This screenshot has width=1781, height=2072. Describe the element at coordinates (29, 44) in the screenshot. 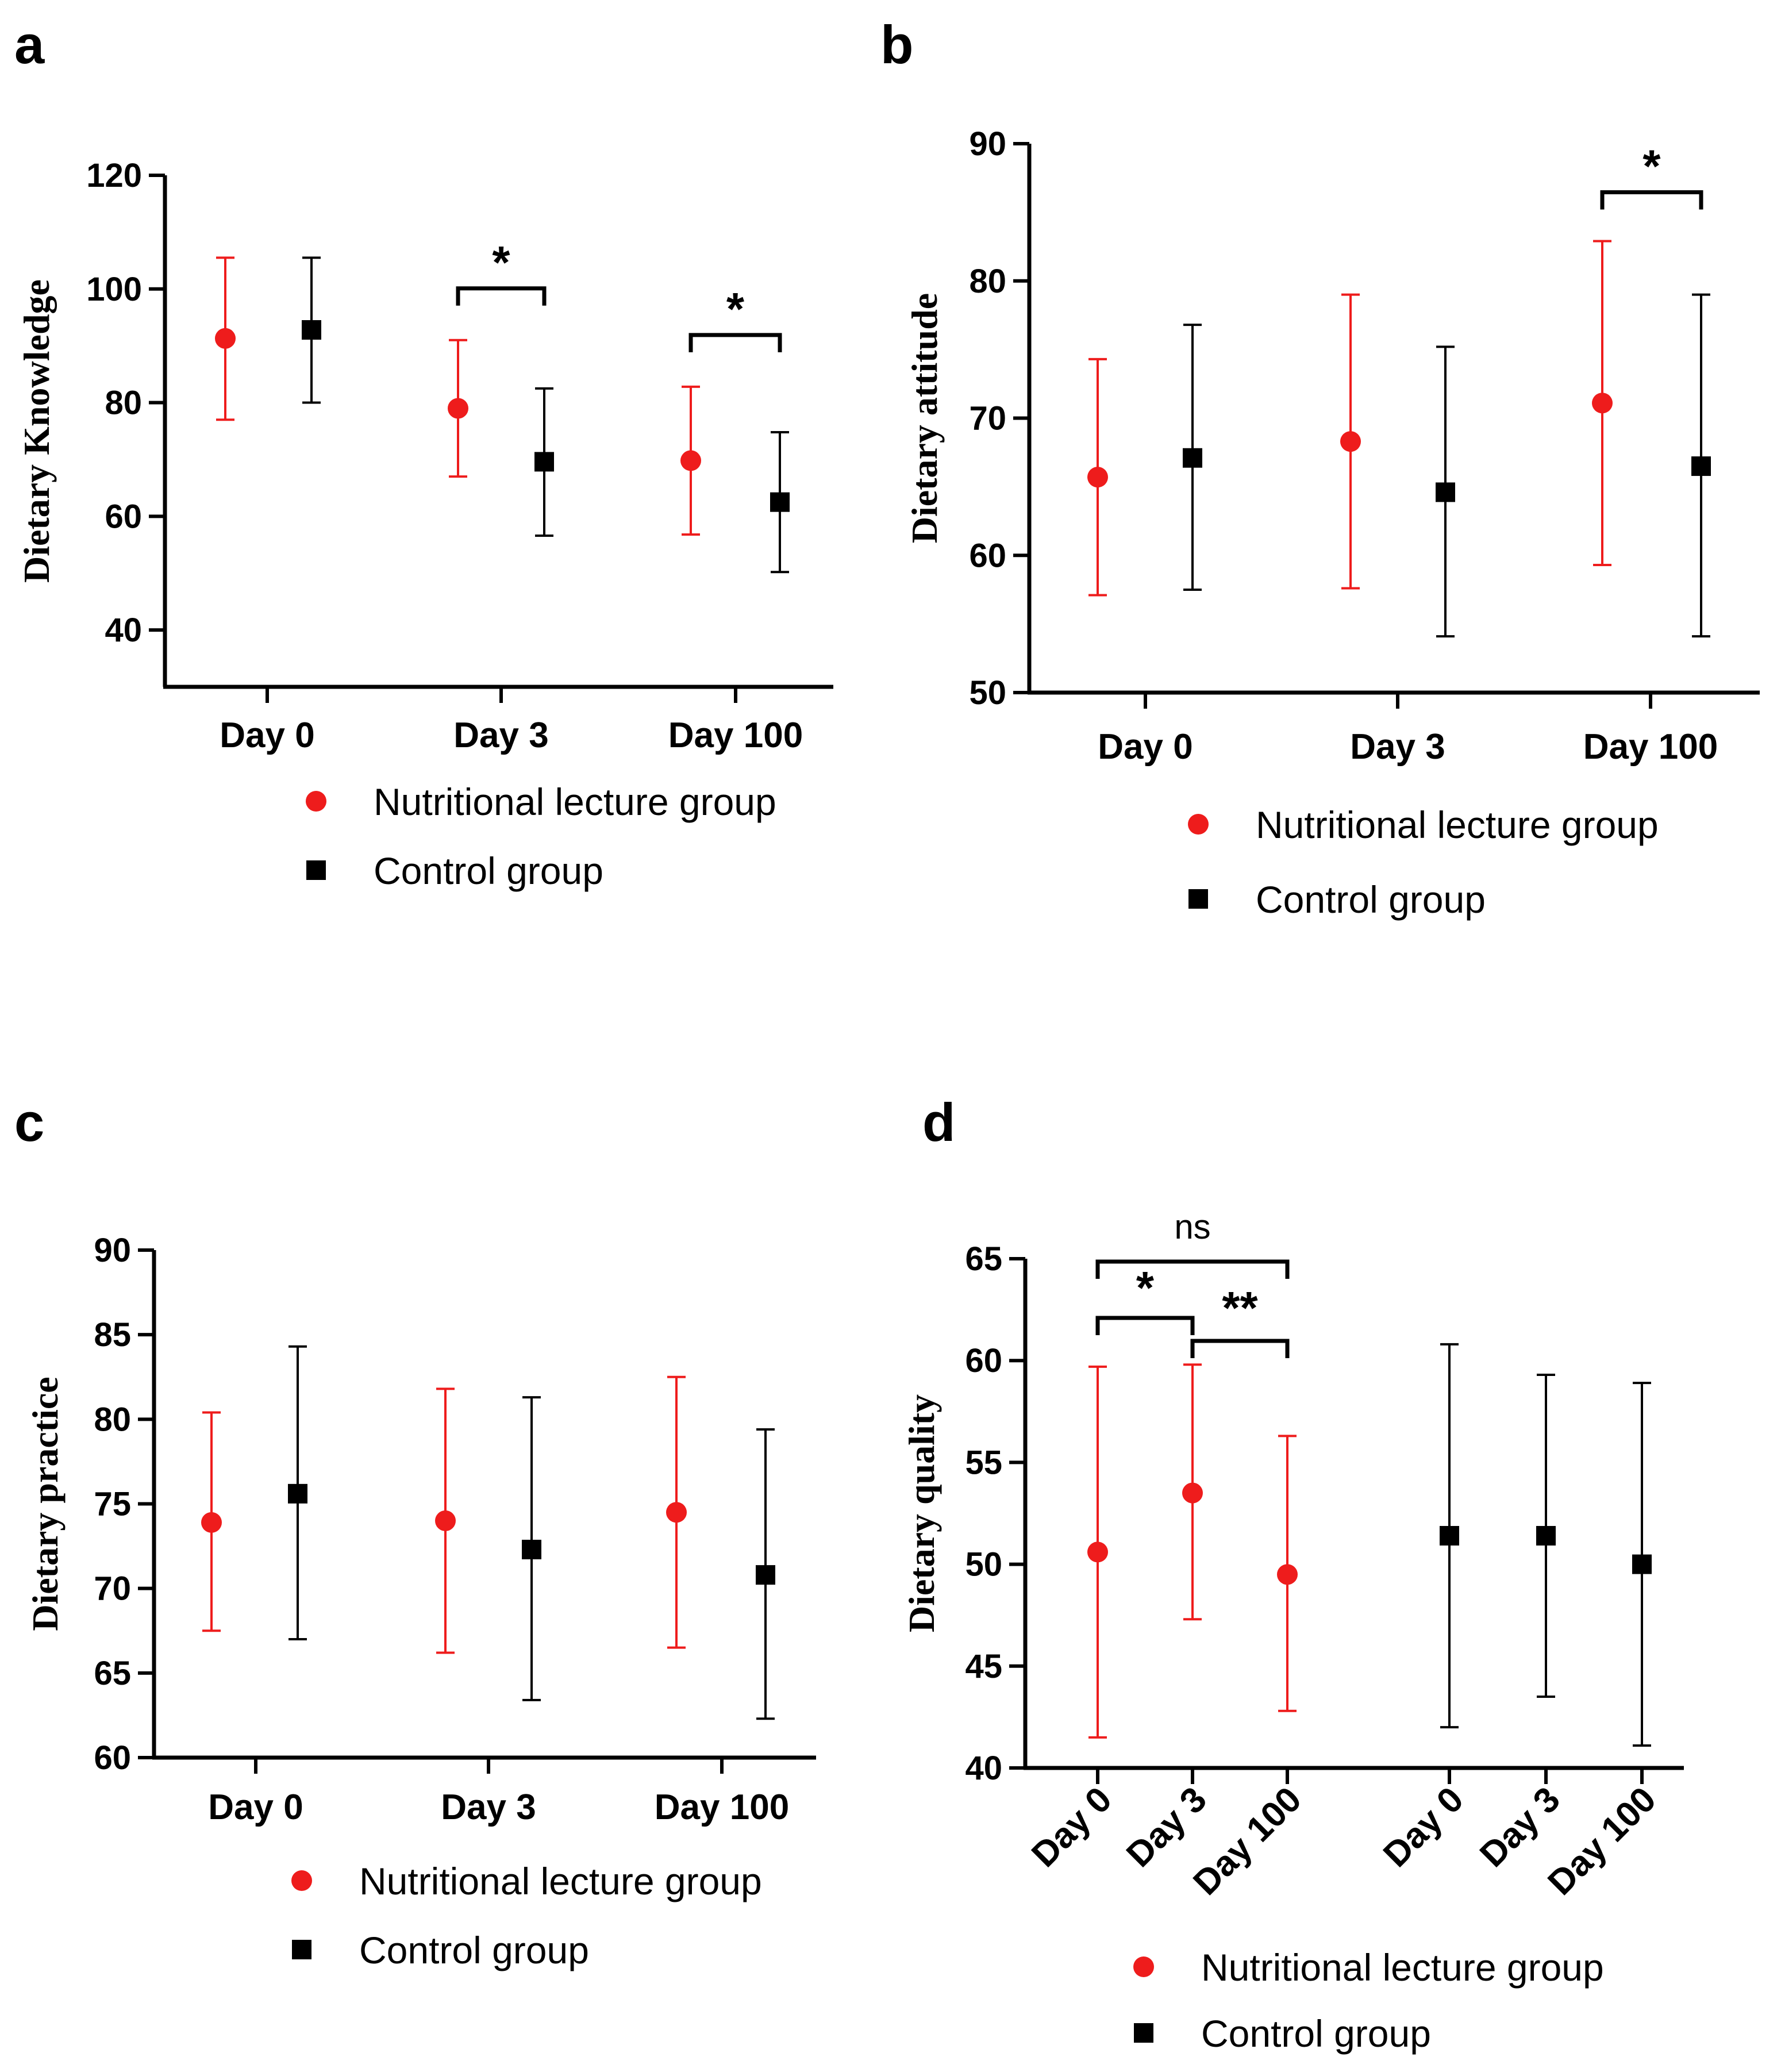

I see `panel-letter: a` at that location.